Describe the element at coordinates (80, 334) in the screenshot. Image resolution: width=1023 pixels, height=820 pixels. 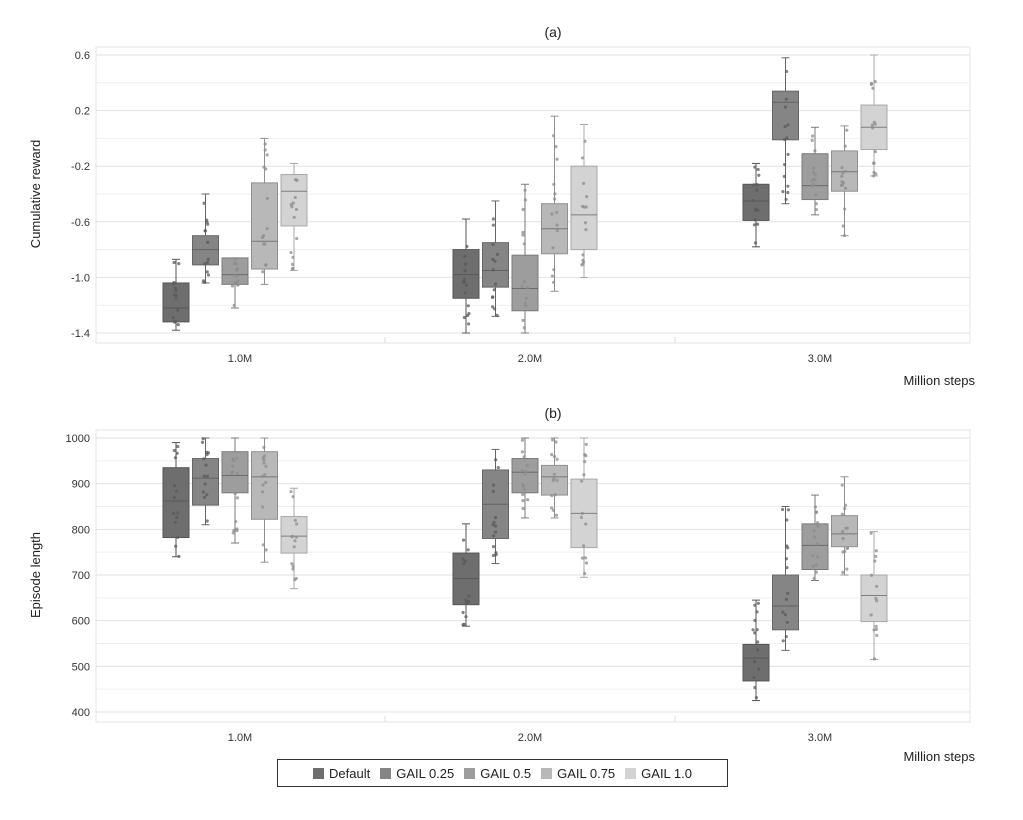
I see `y-tick-label: -1.4` at that location.